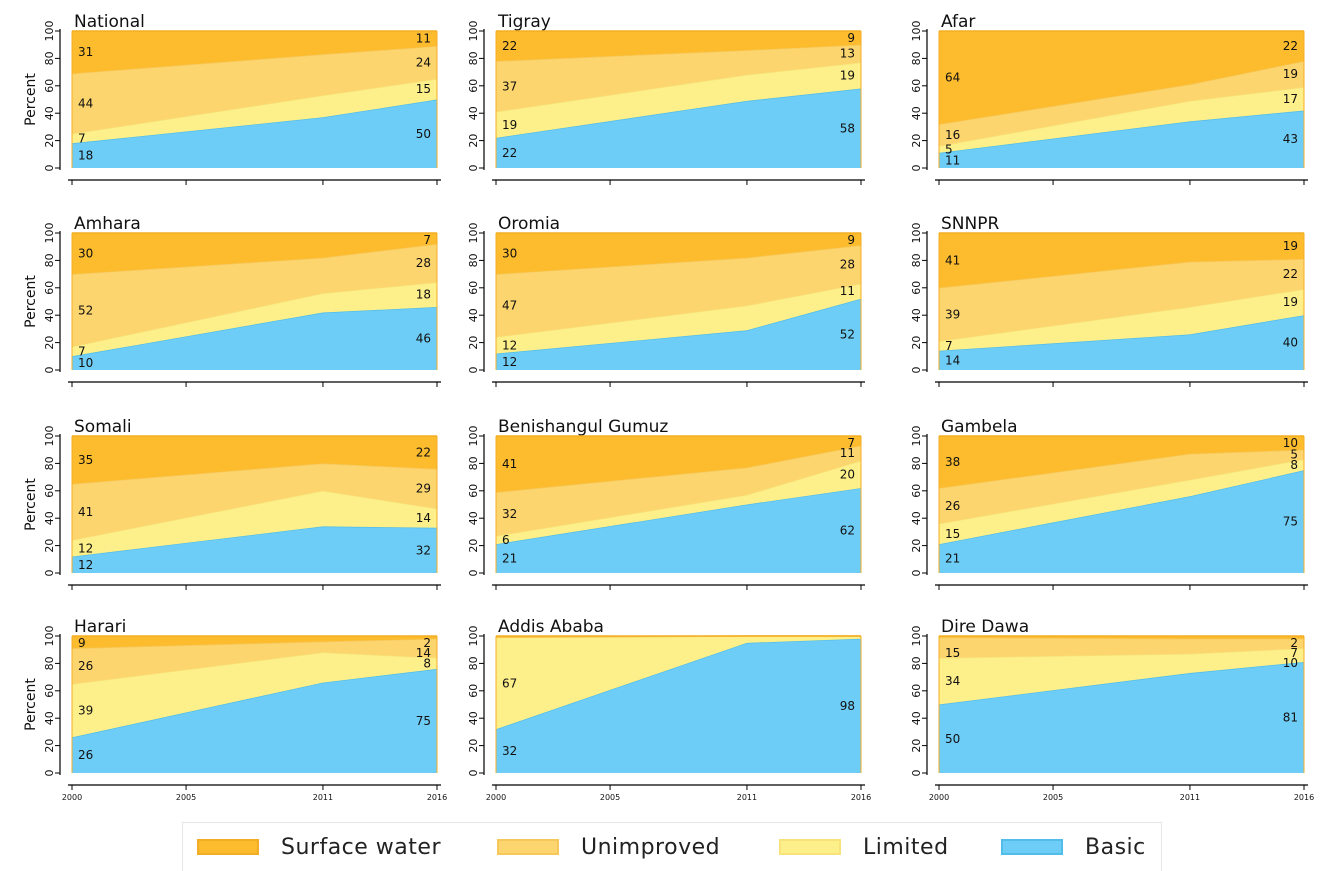  What do you see at coordinates (361, 847) in the screenshot?
I see `legend-label-surface-water: Surface water` at bounding box center [361, 847].